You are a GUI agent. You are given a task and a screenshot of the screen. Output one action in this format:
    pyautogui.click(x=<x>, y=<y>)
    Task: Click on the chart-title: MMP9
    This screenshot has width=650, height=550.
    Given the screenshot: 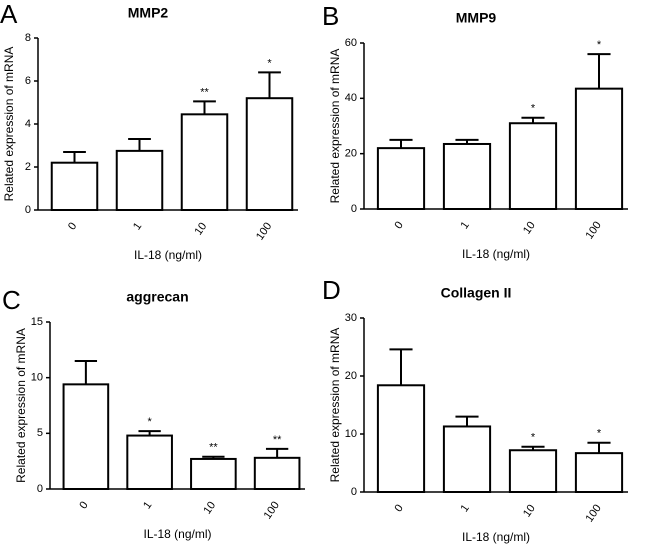 What is the action you would take?
    pyautogui.click(x=476, y=18)
    